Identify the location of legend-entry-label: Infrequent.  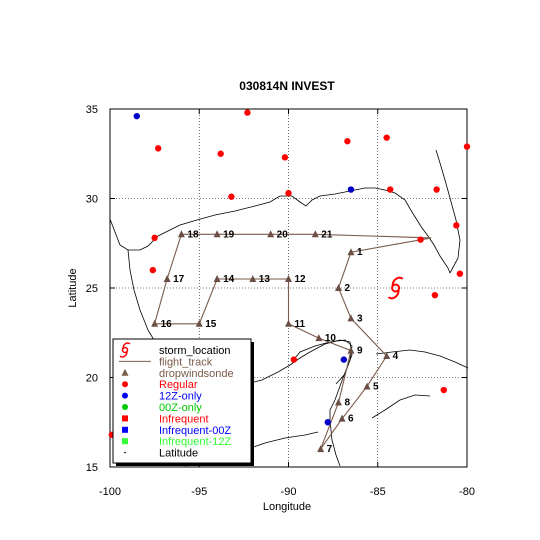
(184, 419).